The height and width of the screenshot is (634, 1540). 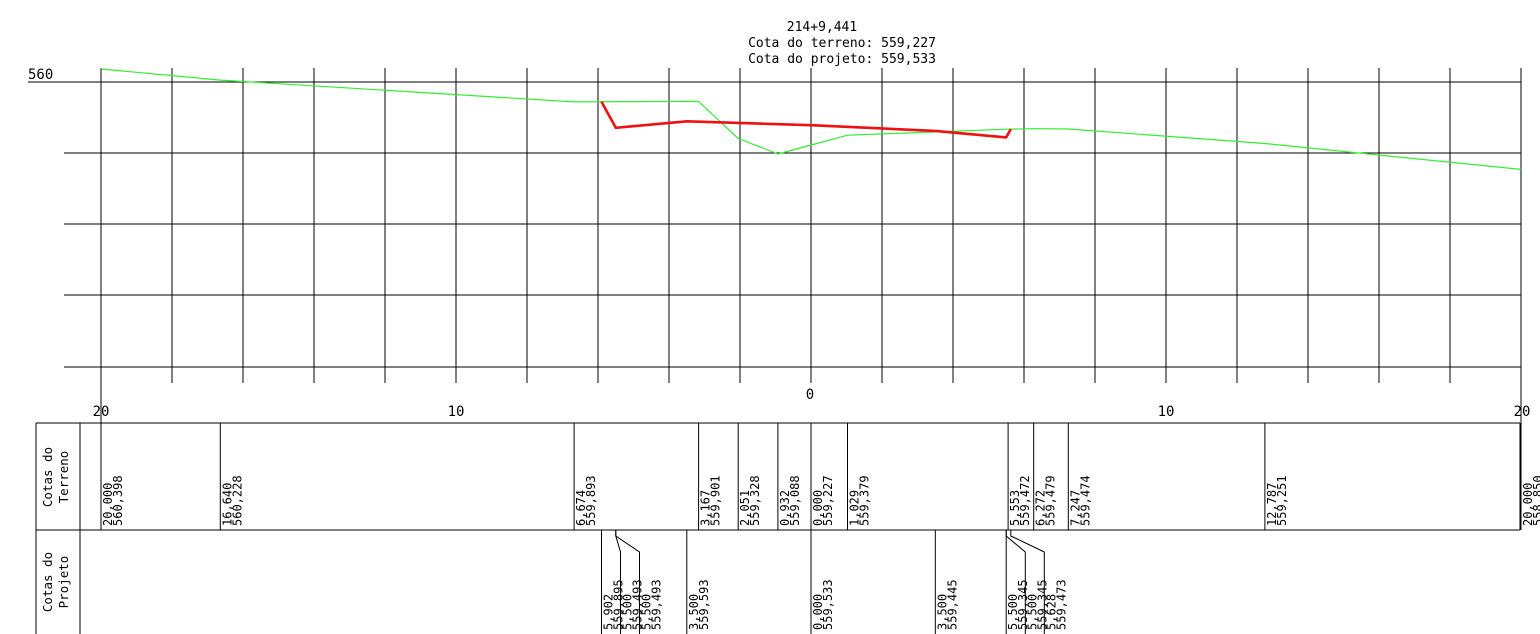 I want to click on station-label: 214+9,441, so click(x=822, y=27).